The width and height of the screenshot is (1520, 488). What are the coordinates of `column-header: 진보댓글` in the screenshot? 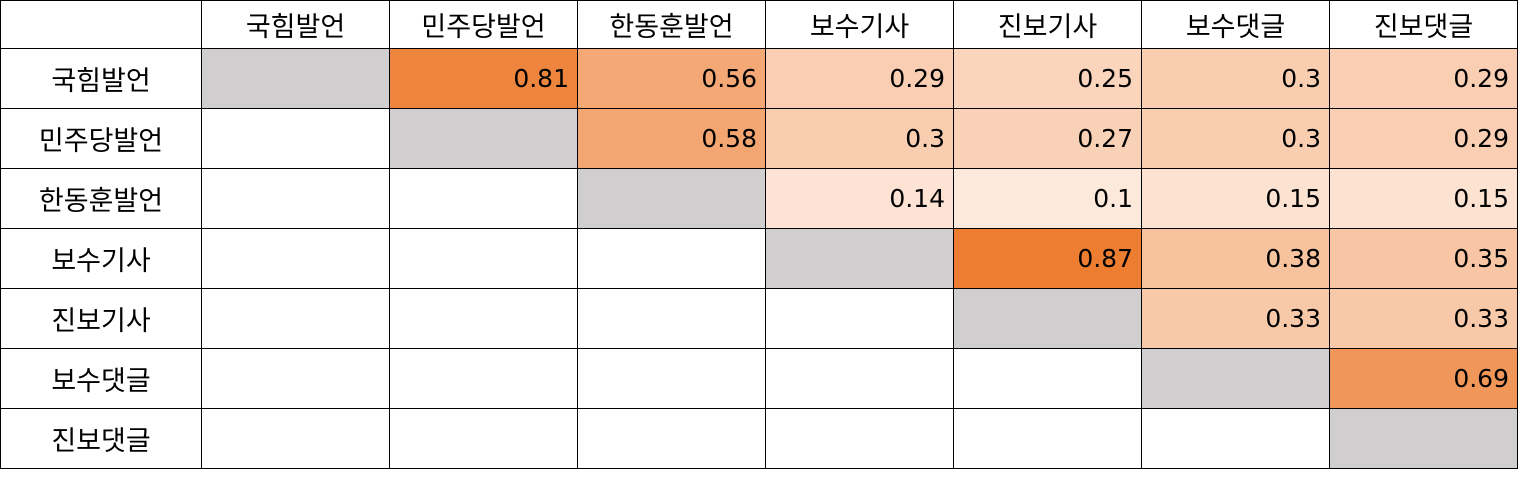 It's located at (1423, 24).